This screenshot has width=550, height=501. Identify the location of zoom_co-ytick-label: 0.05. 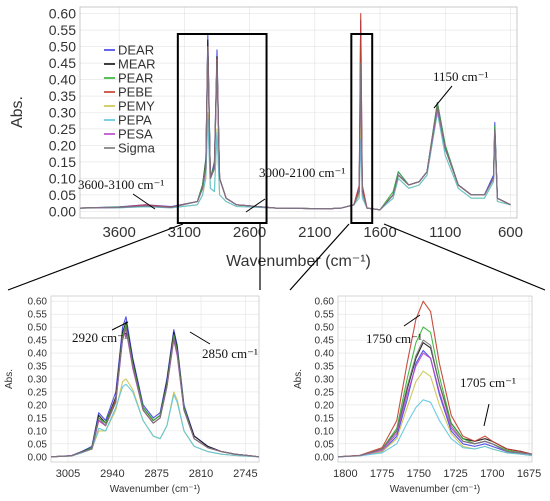
(325, 444).